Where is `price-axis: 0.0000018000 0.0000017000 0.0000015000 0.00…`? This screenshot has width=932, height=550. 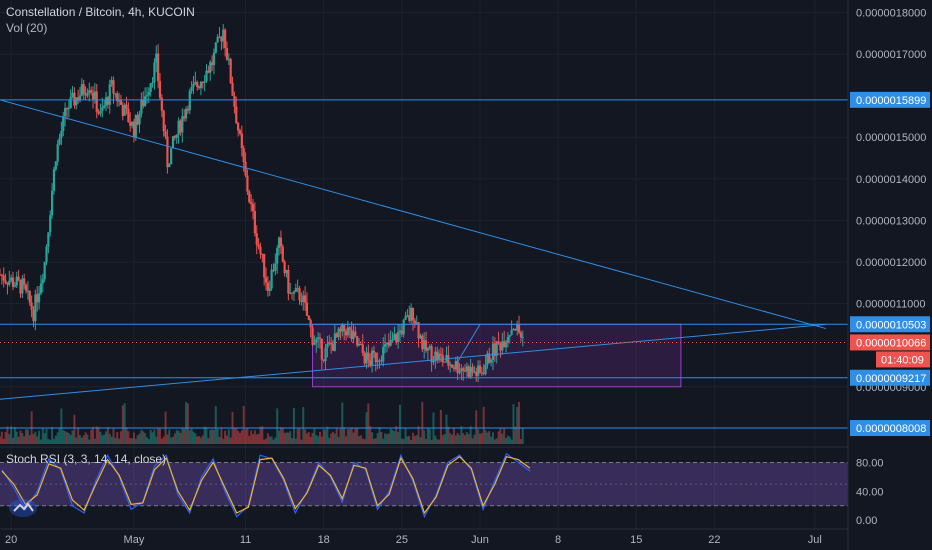 price-axis: 0.0000018000 0.0000017000 0.0000015000 0.00… is located at coordinates (889, 275).